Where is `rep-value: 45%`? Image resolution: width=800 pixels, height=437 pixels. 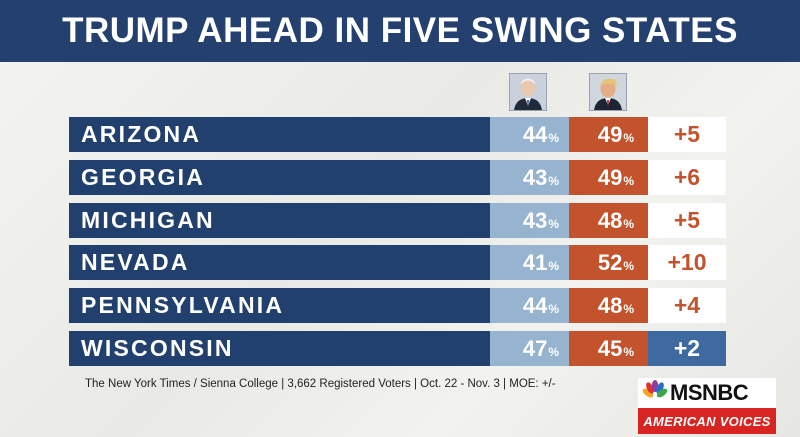 rep-value: 45% is located at coordinates (608, 348).